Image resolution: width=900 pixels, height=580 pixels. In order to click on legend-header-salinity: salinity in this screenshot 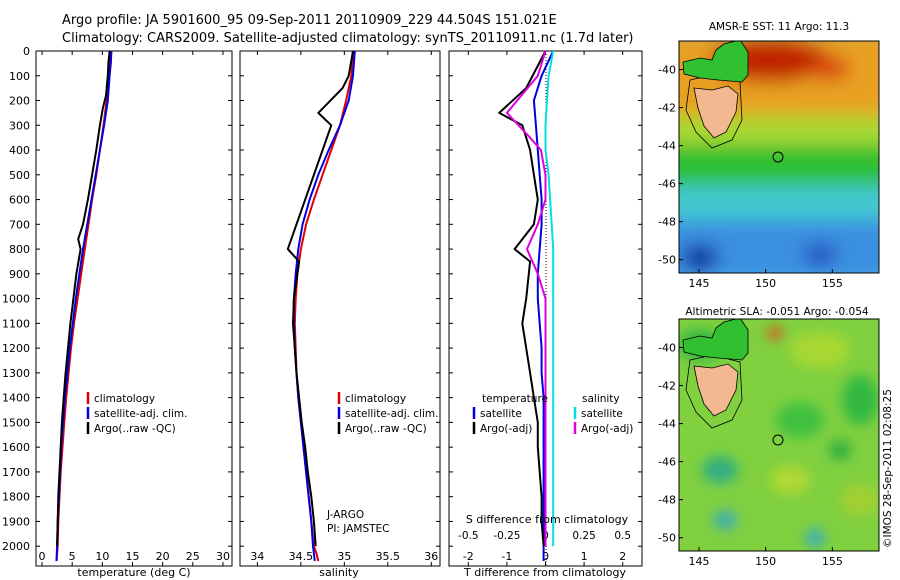, I will do `click(601, 399)`.